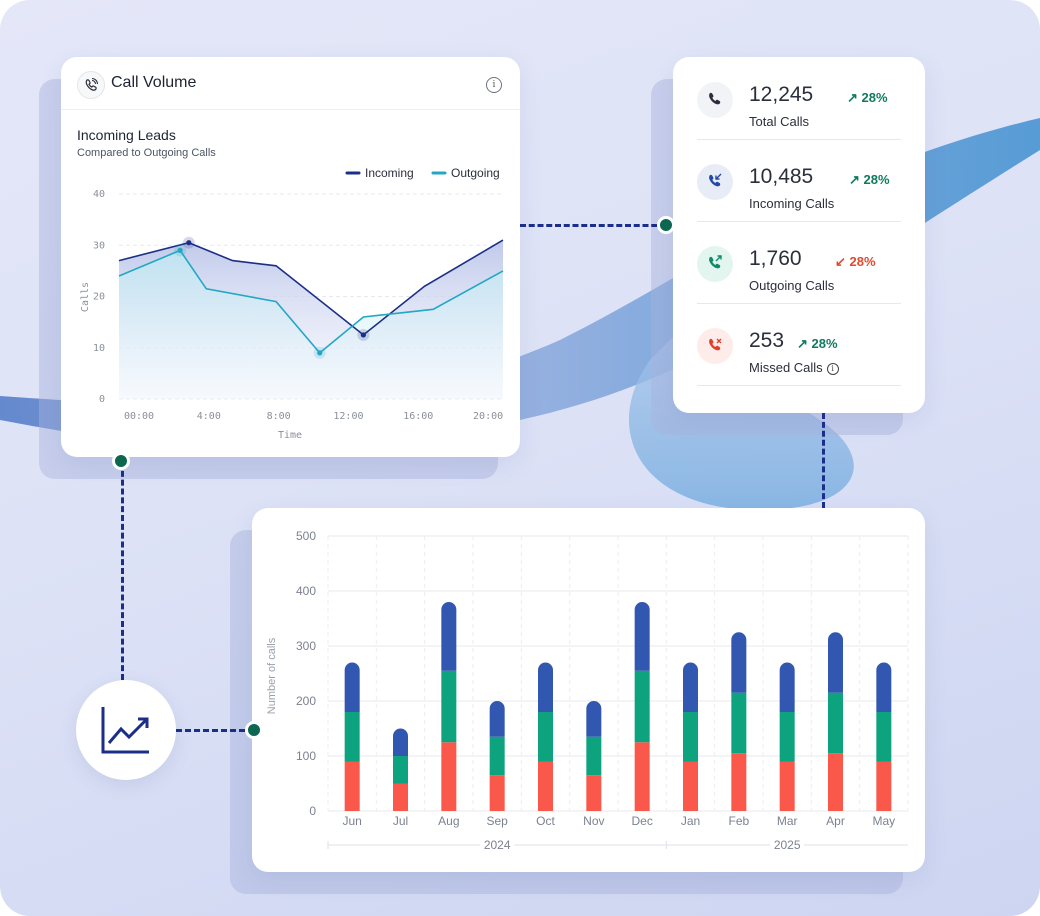 This screenshot has width=1040, height=916. I want to click on stat-label: Incoming Calls, so click(792, 203).